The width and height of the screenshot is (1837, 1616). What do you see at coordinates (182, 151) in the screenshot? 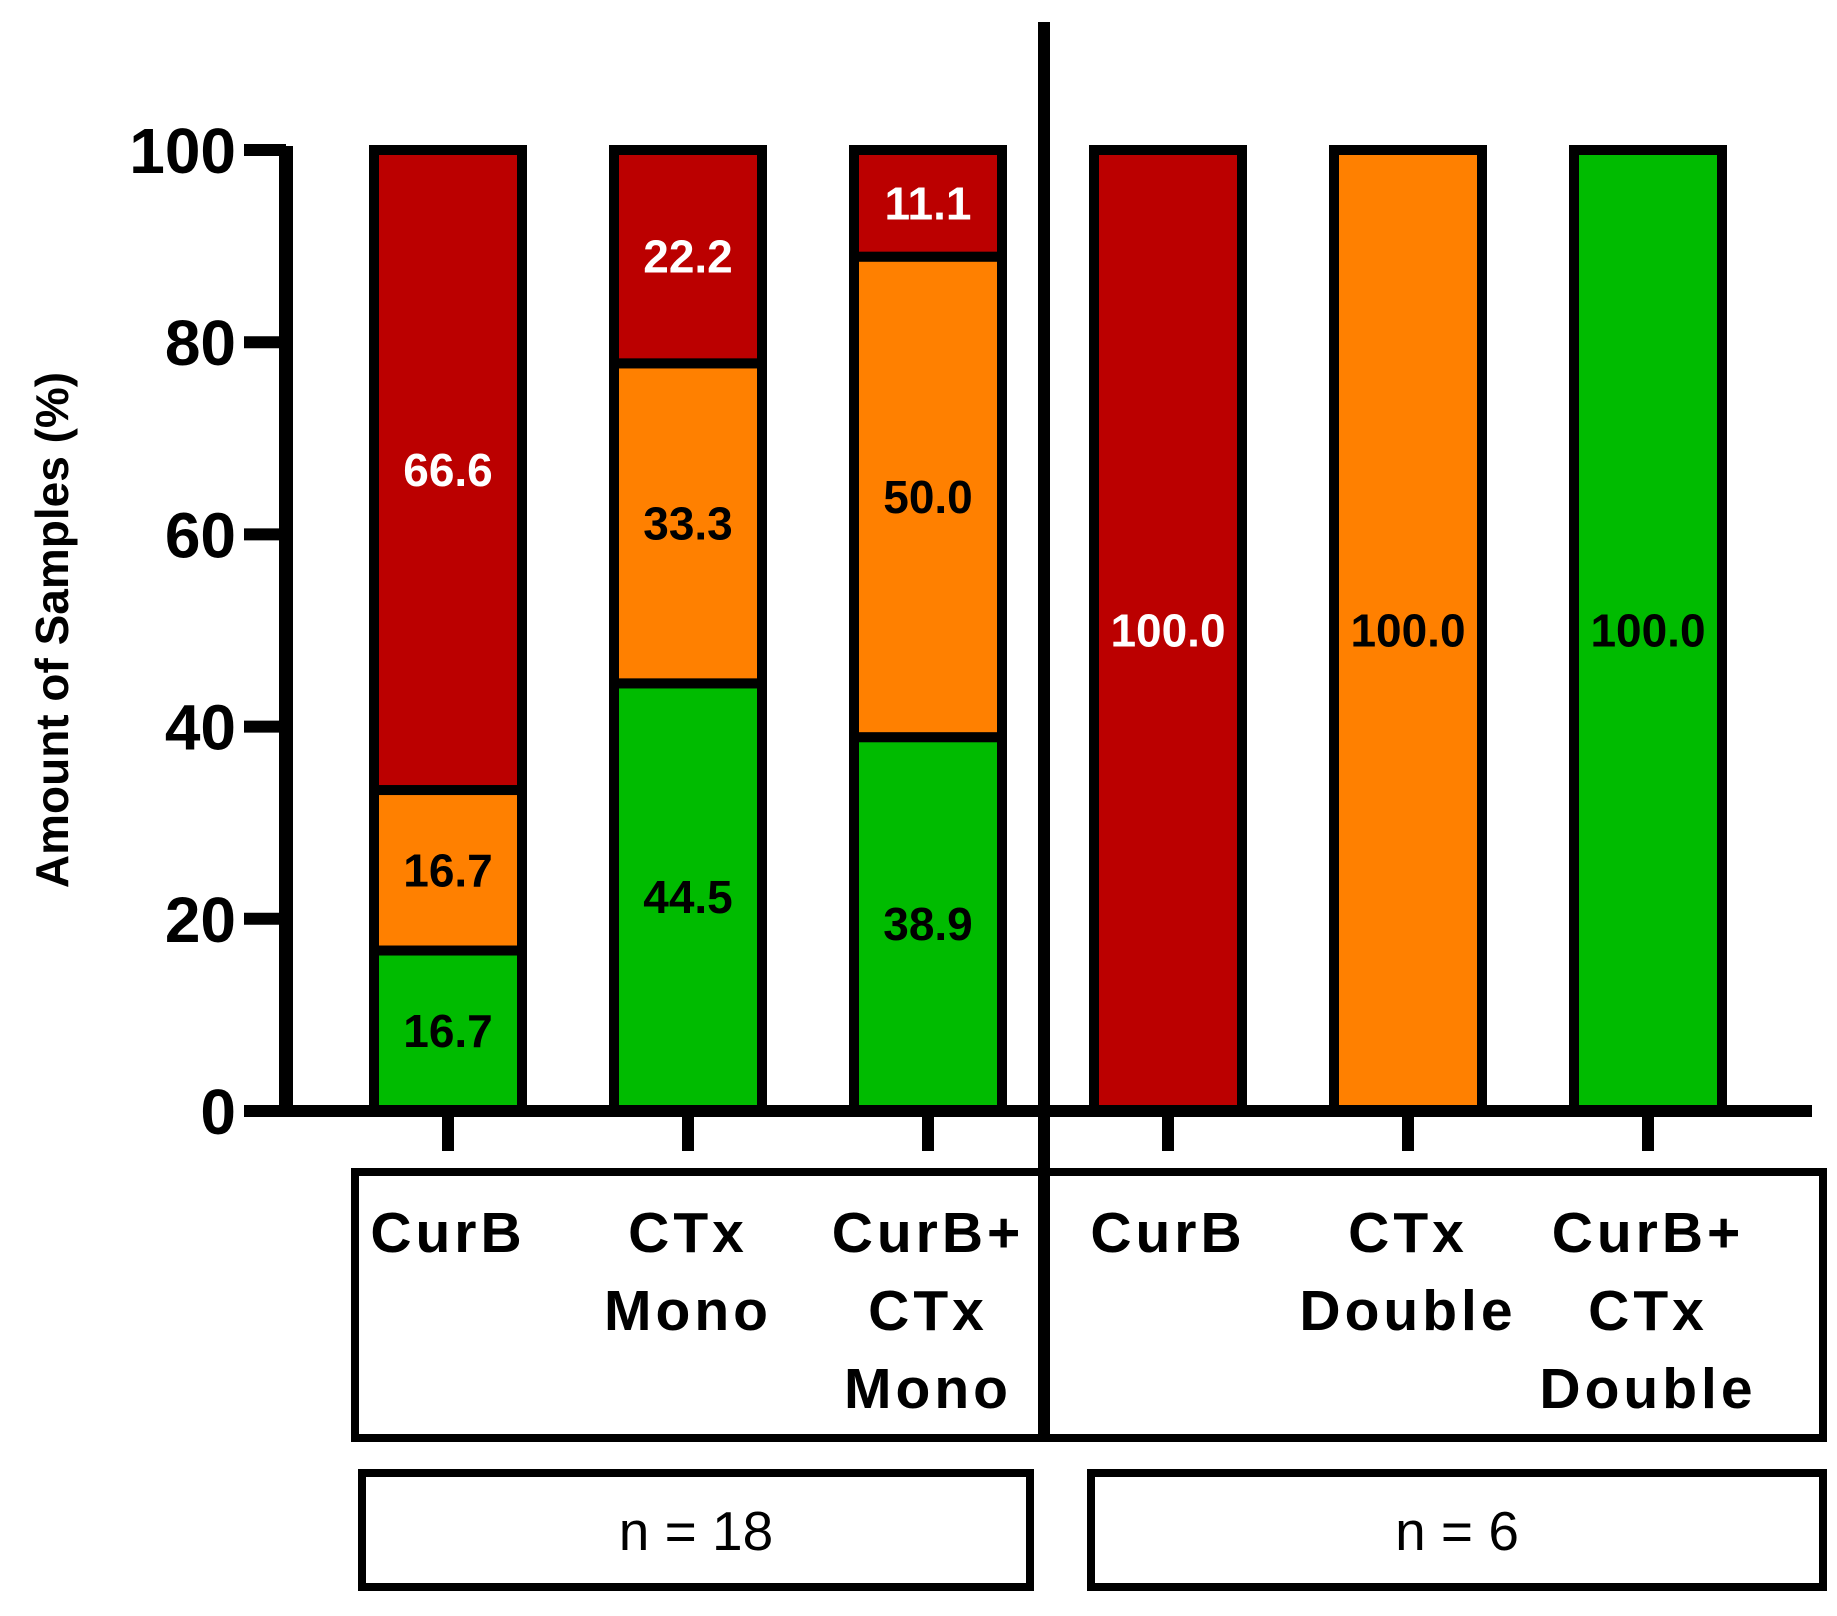
I see `y-tick-label: 100` at bounding box center [182, 151].